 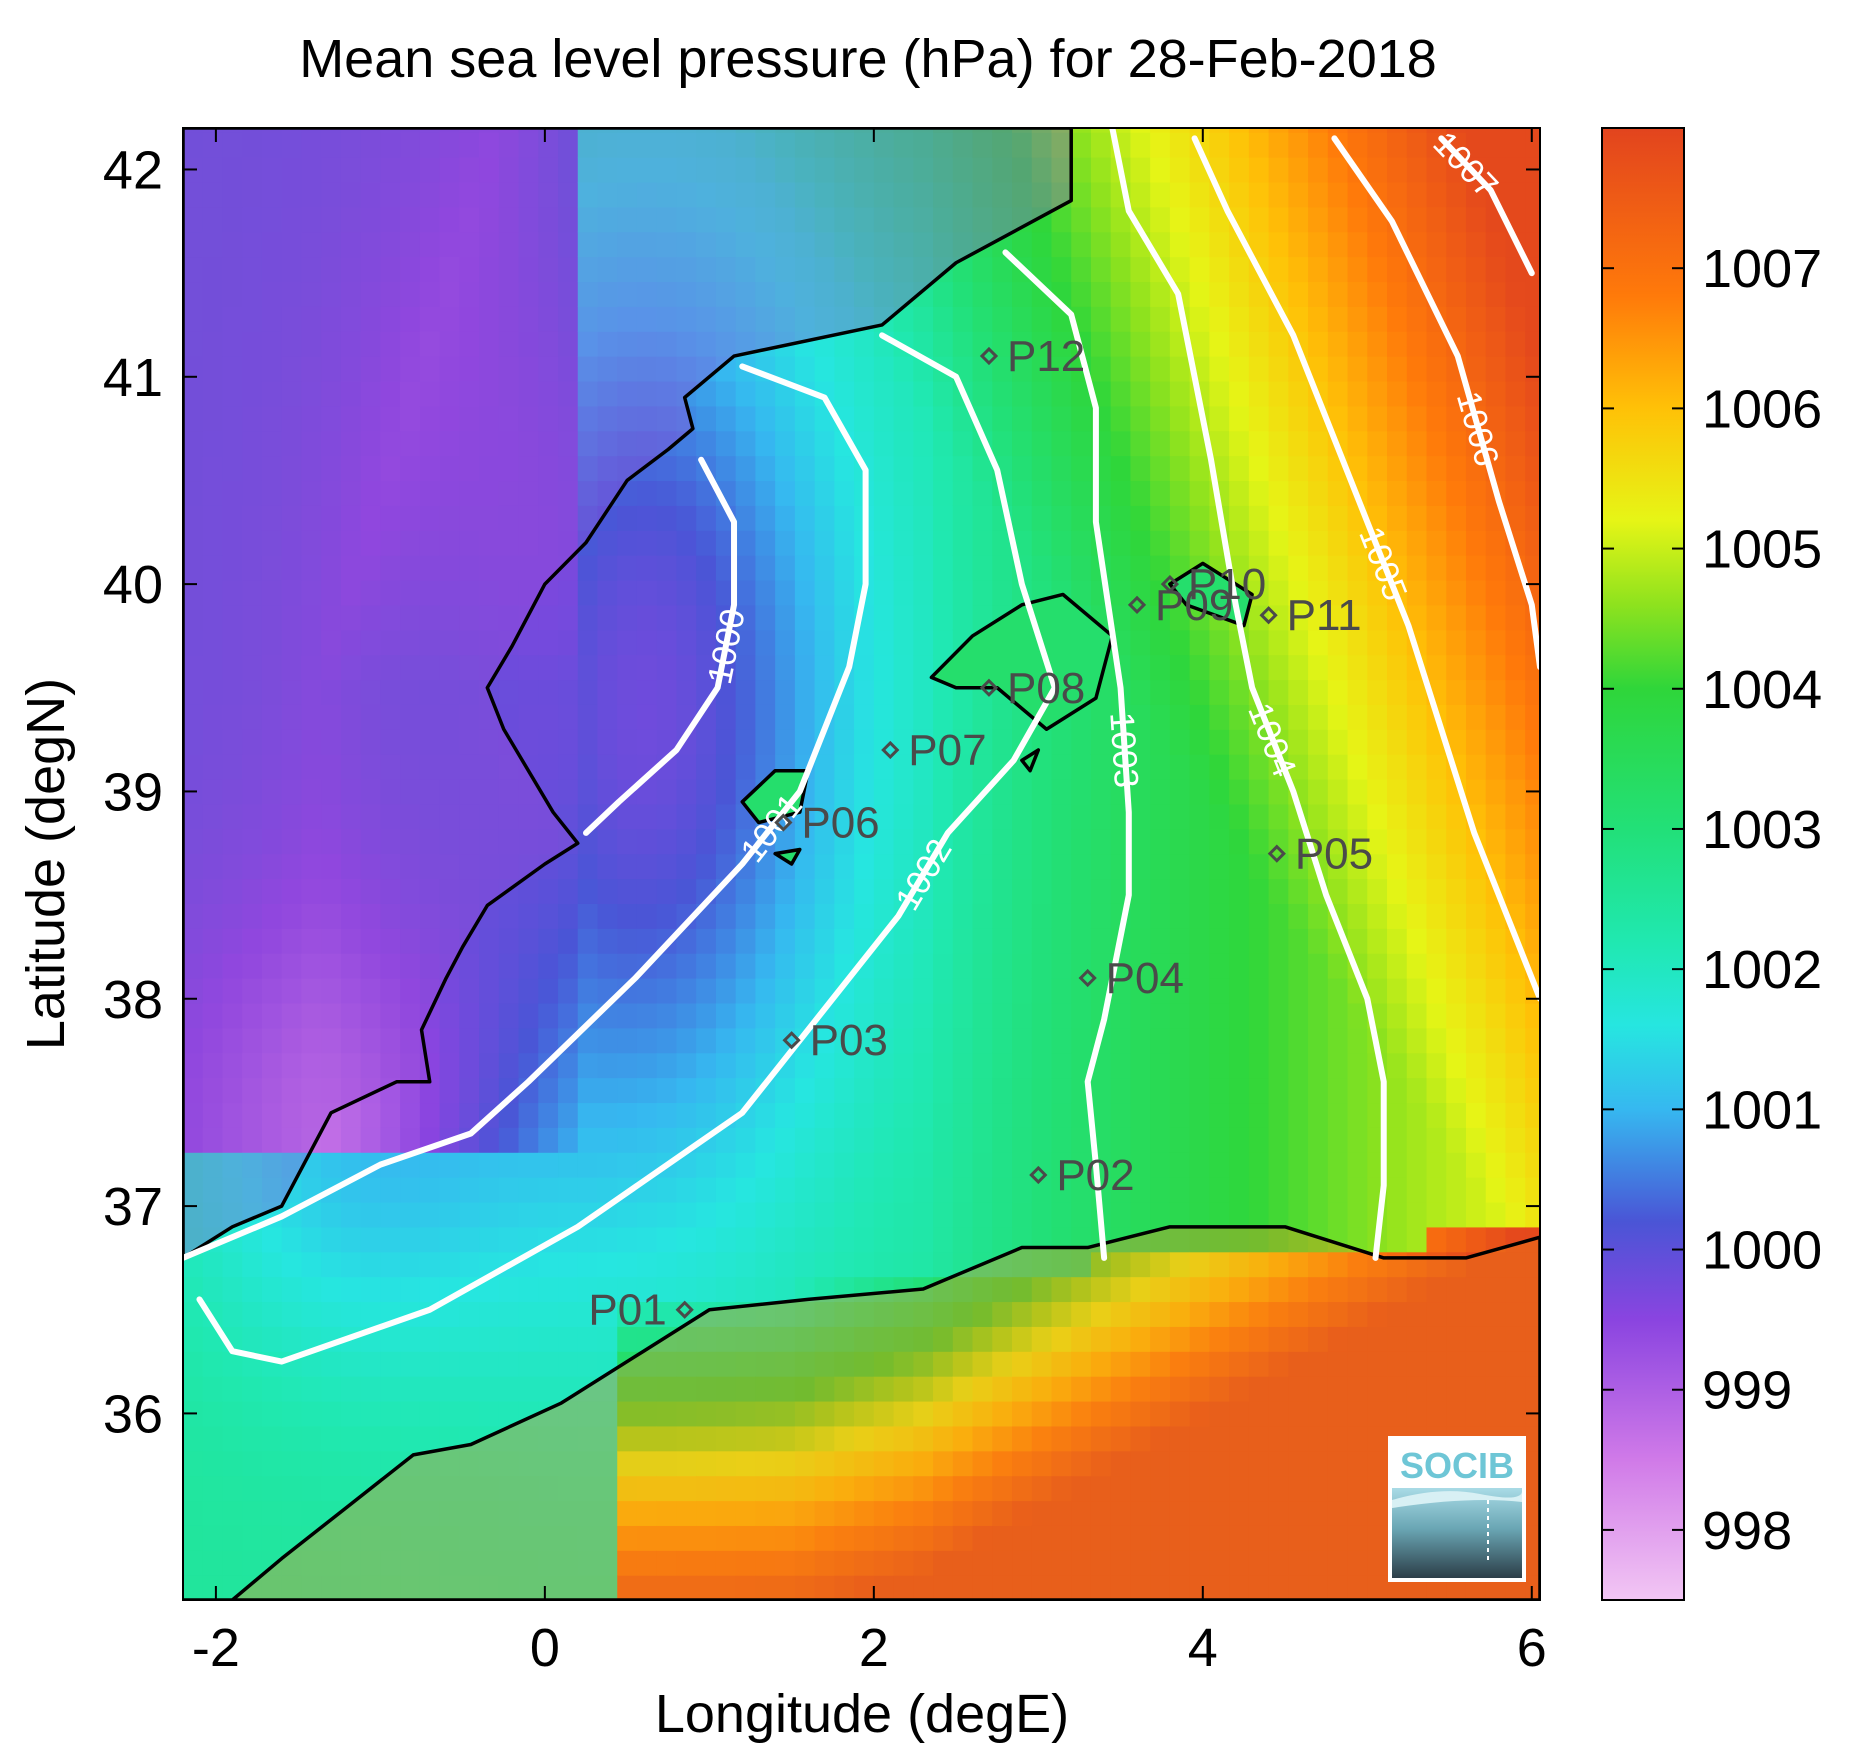 I want to click on colorbar-tick-label: 998, so click(x=1747, y=1531).